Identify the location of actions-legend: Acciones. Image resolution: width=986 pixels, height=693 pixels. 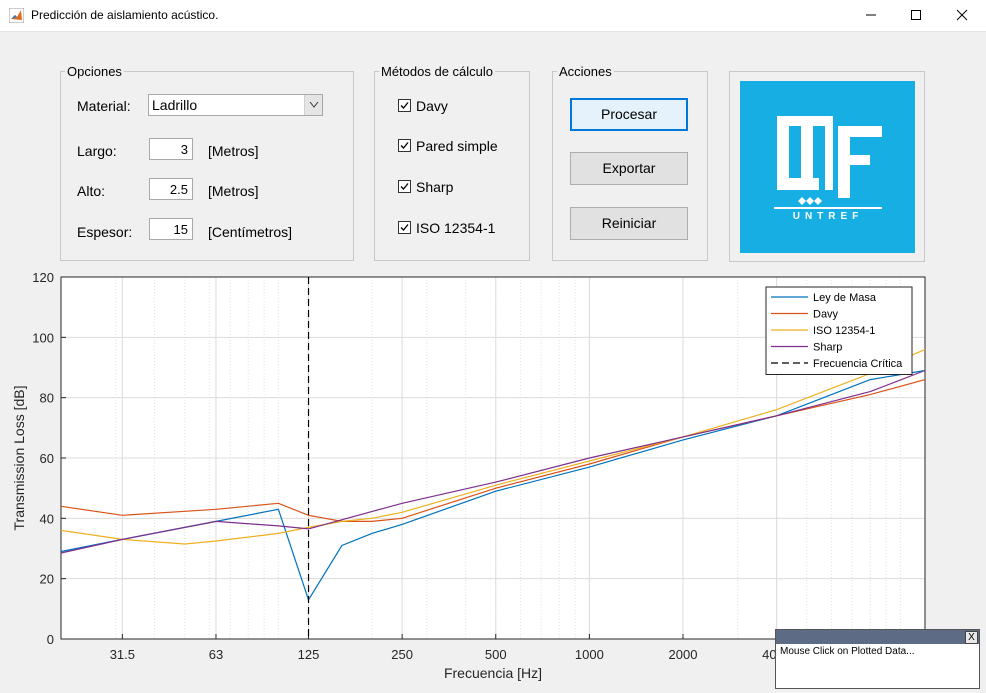
(585, 71).